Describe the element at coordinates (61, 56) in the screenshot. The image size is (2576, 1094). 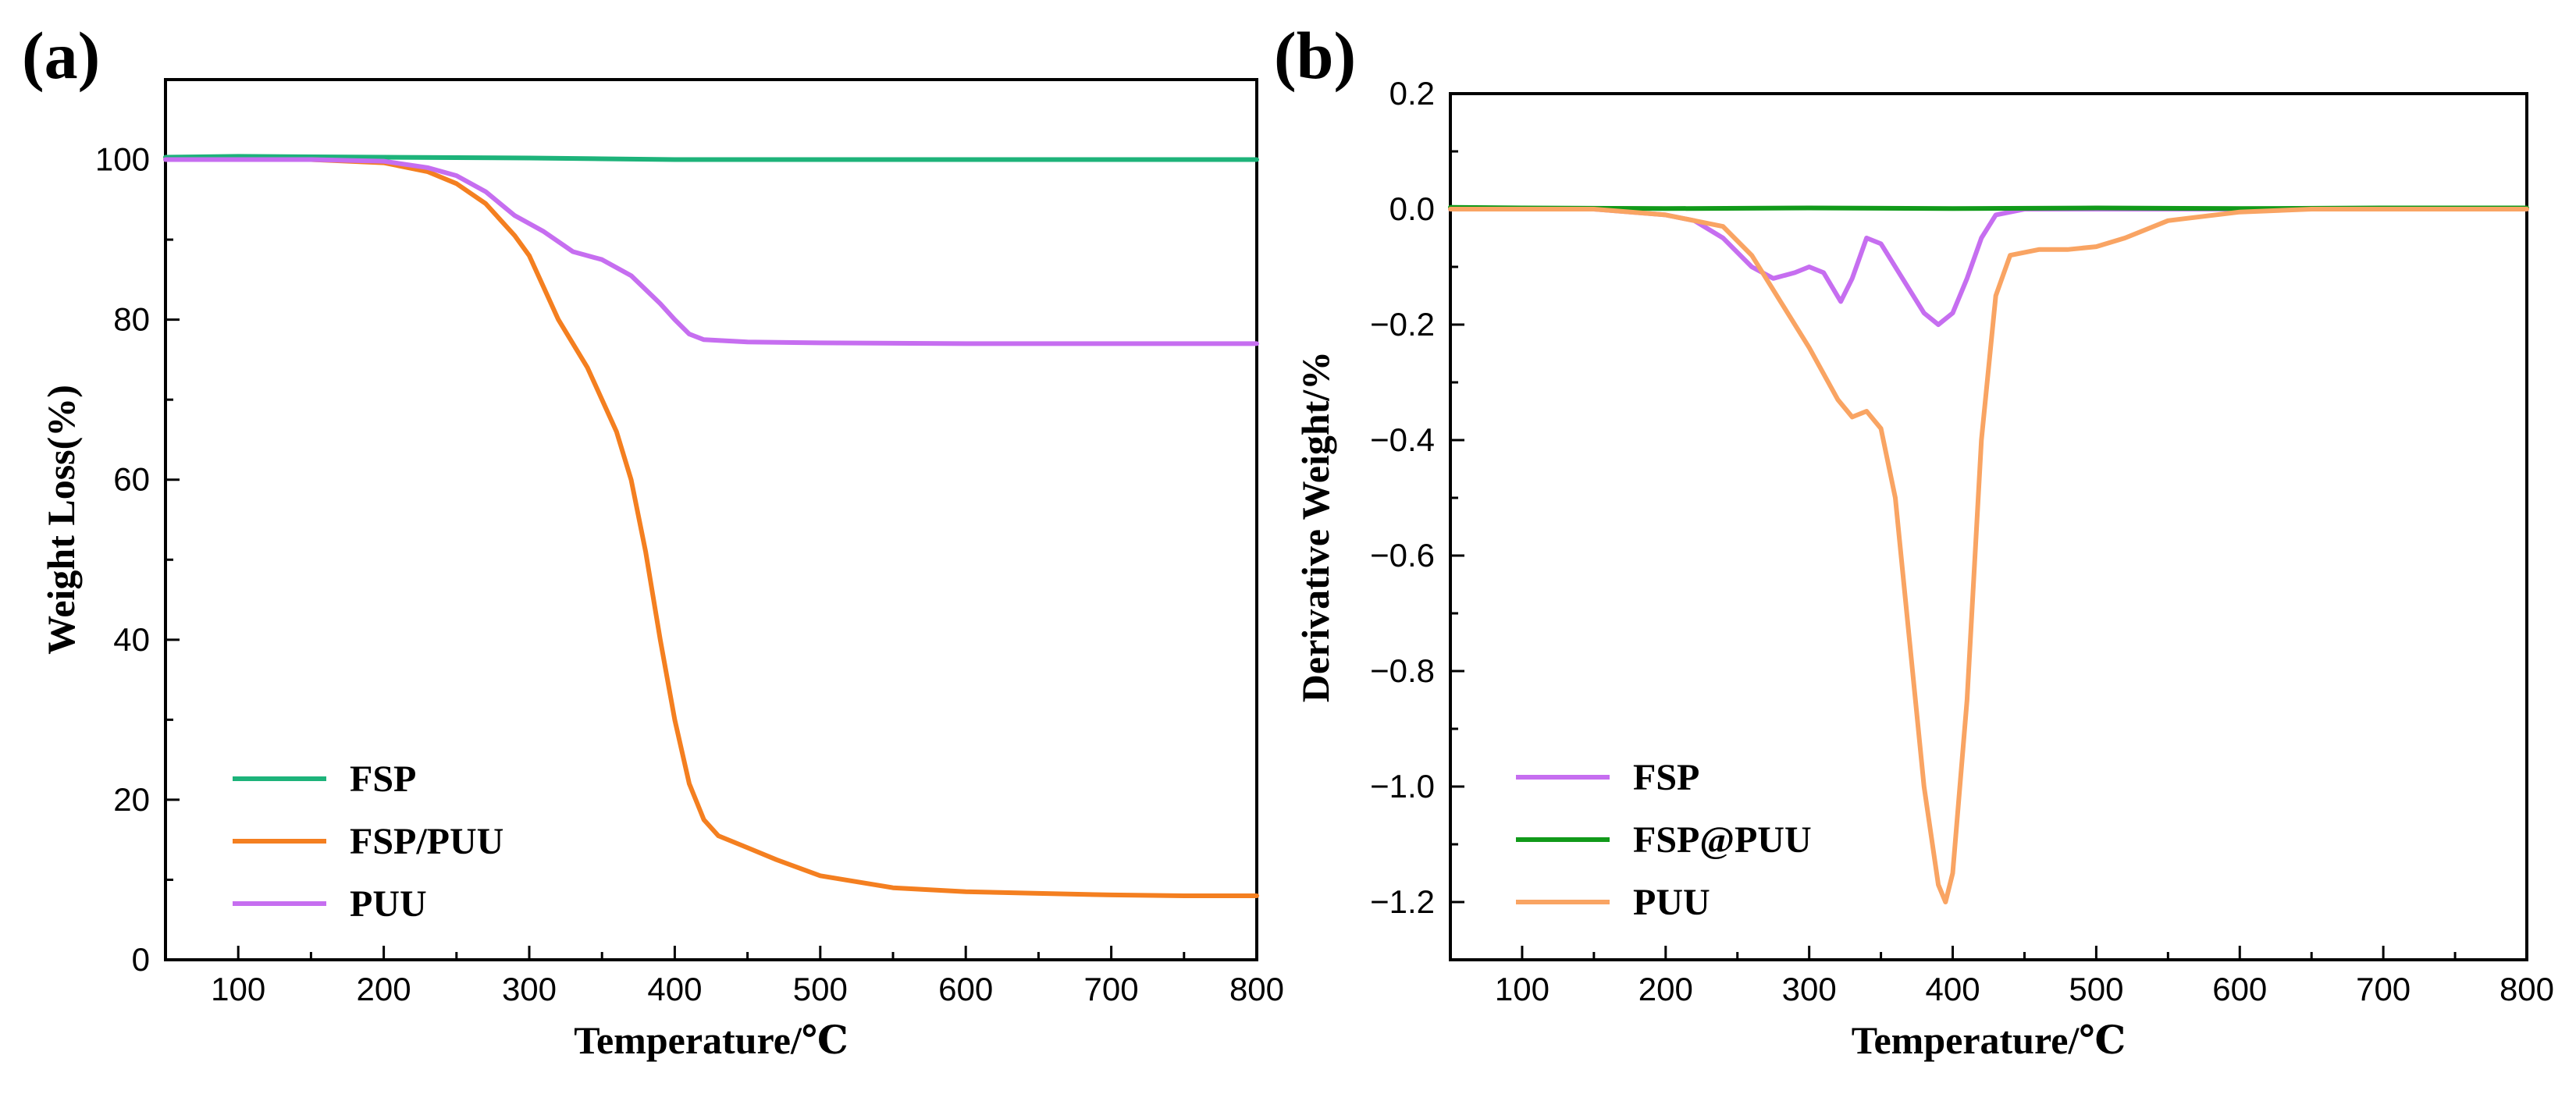
I see `panel-a-label: (a)` at that location.